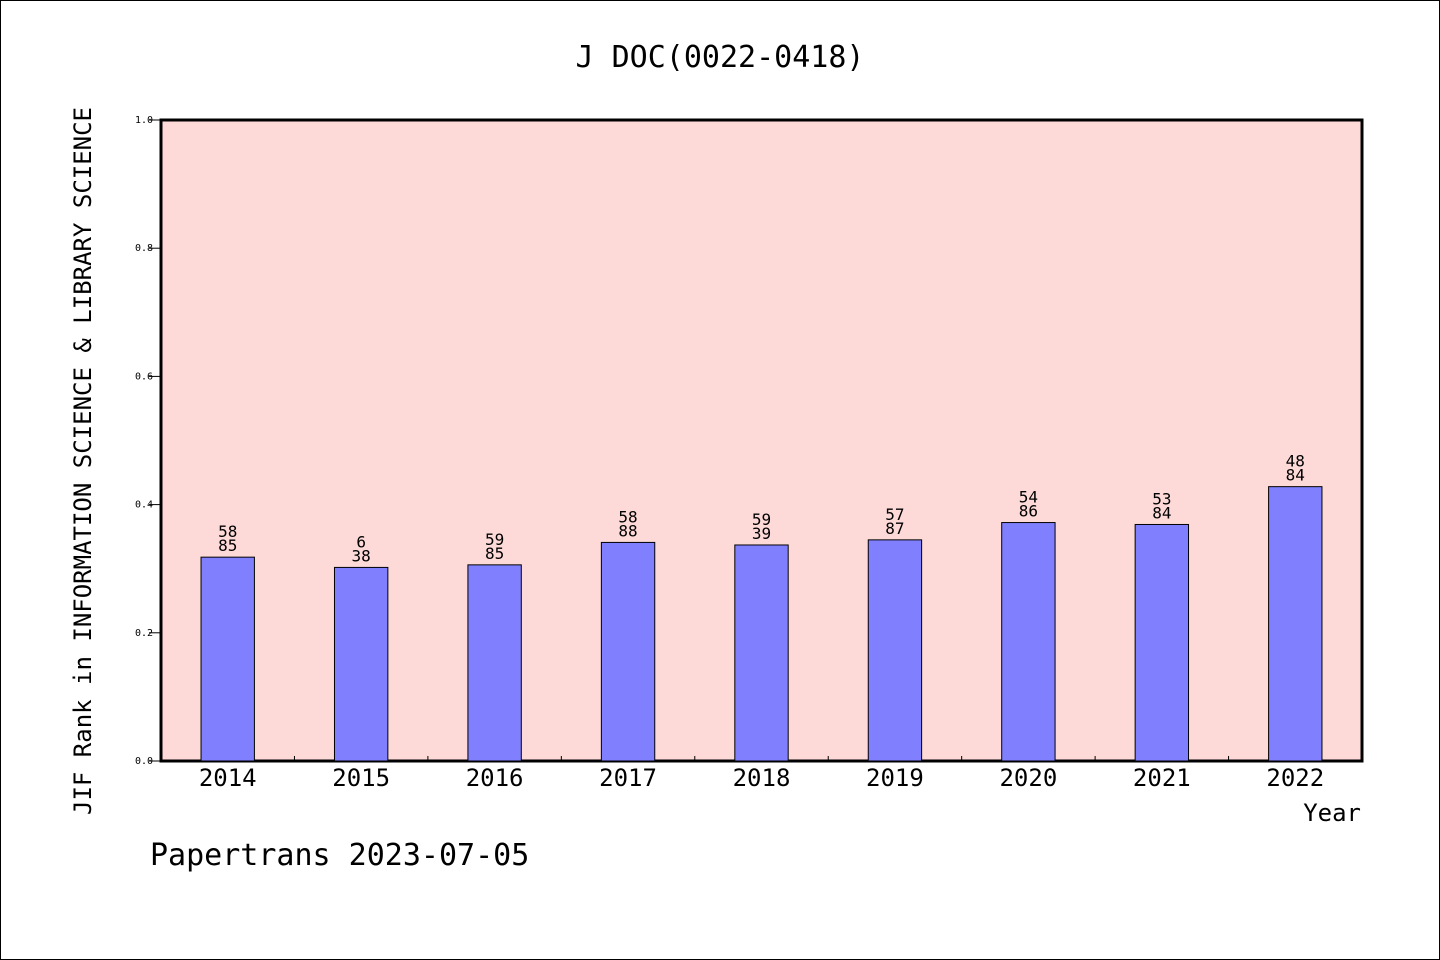 The image size is (1440, 960). Describe the element at coordinates (361, 664) in the screenshot. I see `bar-2015` at that location.